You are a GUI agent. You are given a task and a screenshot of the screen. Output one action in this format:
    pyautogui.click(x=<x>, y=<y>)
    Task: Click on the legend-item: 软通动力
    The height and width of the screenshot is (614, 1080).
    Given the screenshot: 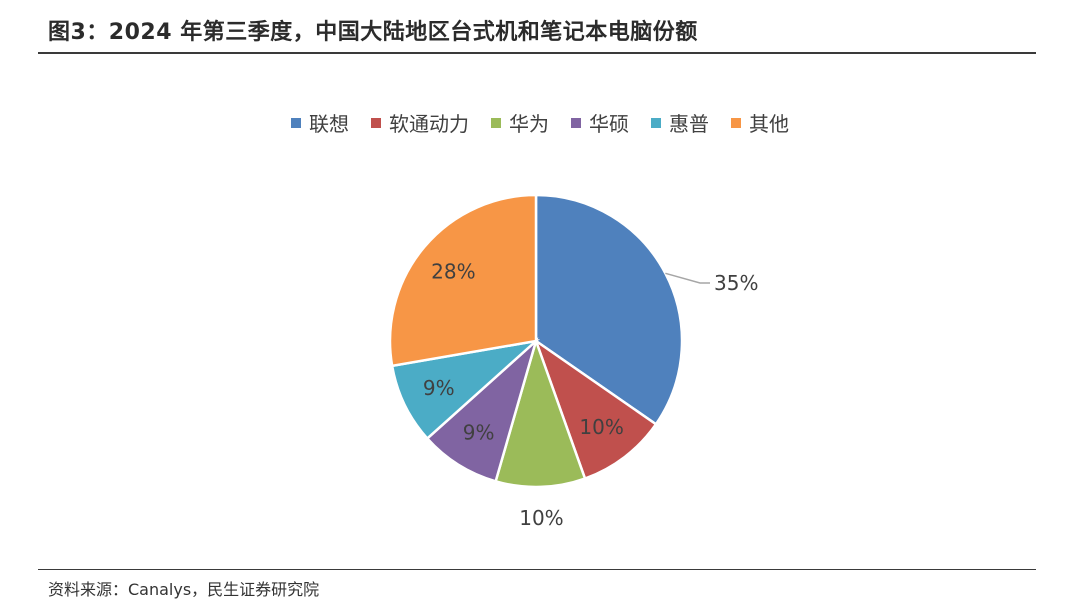 What is the action you would take?
    pyautogui.click(x=420, y=122)
    